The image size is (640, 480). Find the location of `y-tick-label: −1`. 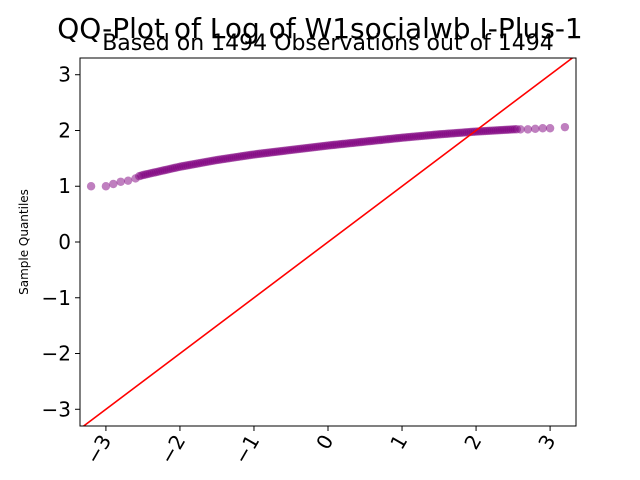

y-tick-label: −1 is located at coordinates (56, 298).